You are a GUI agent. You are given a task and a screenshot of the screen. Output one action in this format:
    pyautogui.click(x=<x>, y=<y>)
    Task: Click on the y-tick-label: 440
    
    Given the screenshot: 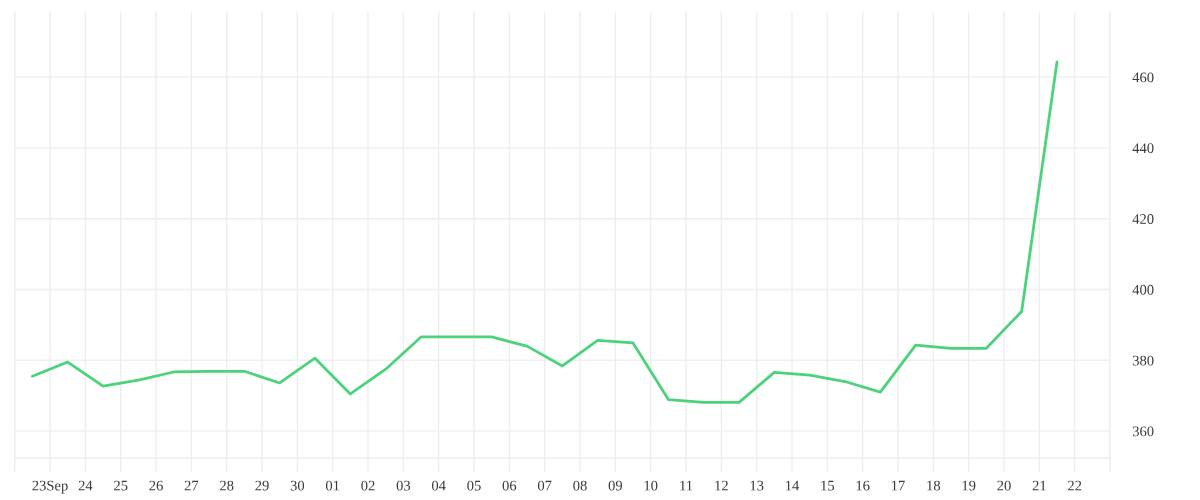 What is the action you would take?
    pyautogui.click(x=1143, y=148)
    